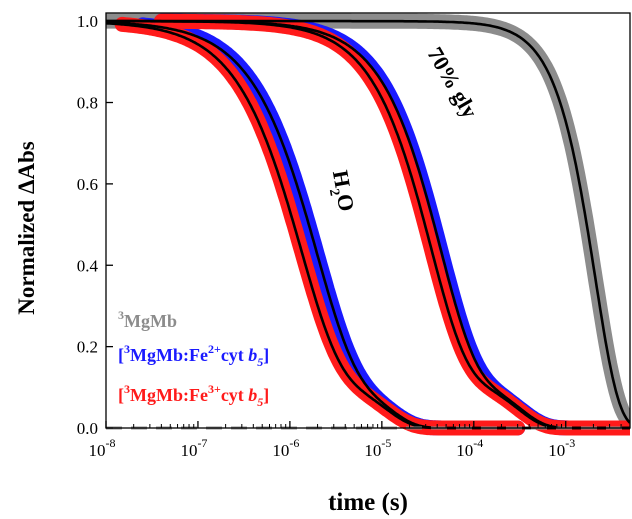  I want to click on annotation-1: H2O, so click(341, 191).